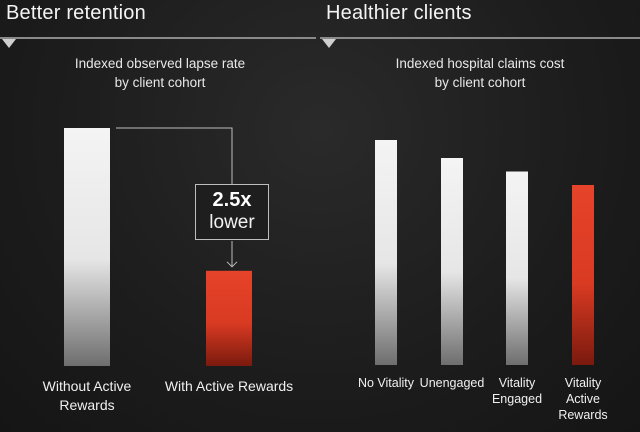 This screenshot has height=432, width=640. Describe the element at coordinates (76, 13) in the screenshot. I see `panel-title: Better retention` at that location.